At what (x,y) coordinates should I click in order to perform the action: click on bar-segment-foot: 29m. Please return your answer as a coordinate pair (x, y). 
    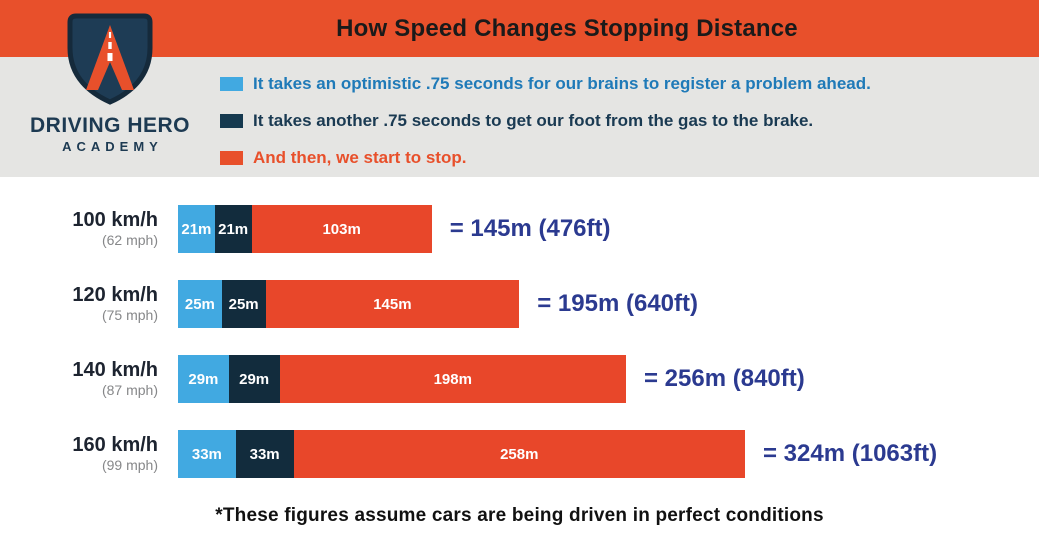
    Looking at the image, I should click on (254, 379).